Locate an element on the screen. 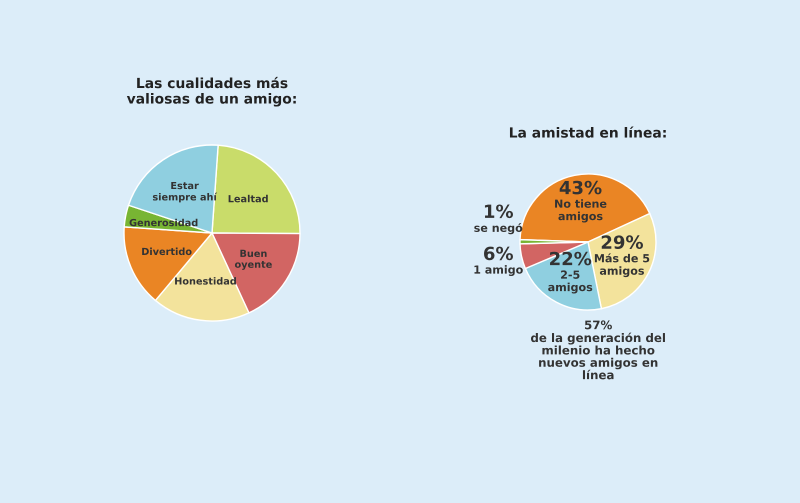 This screenshot has width=800, height=503. text: 57% de la generación del milenio ha hecho nuevos amigos en línea is located at coordinates (597, 350).